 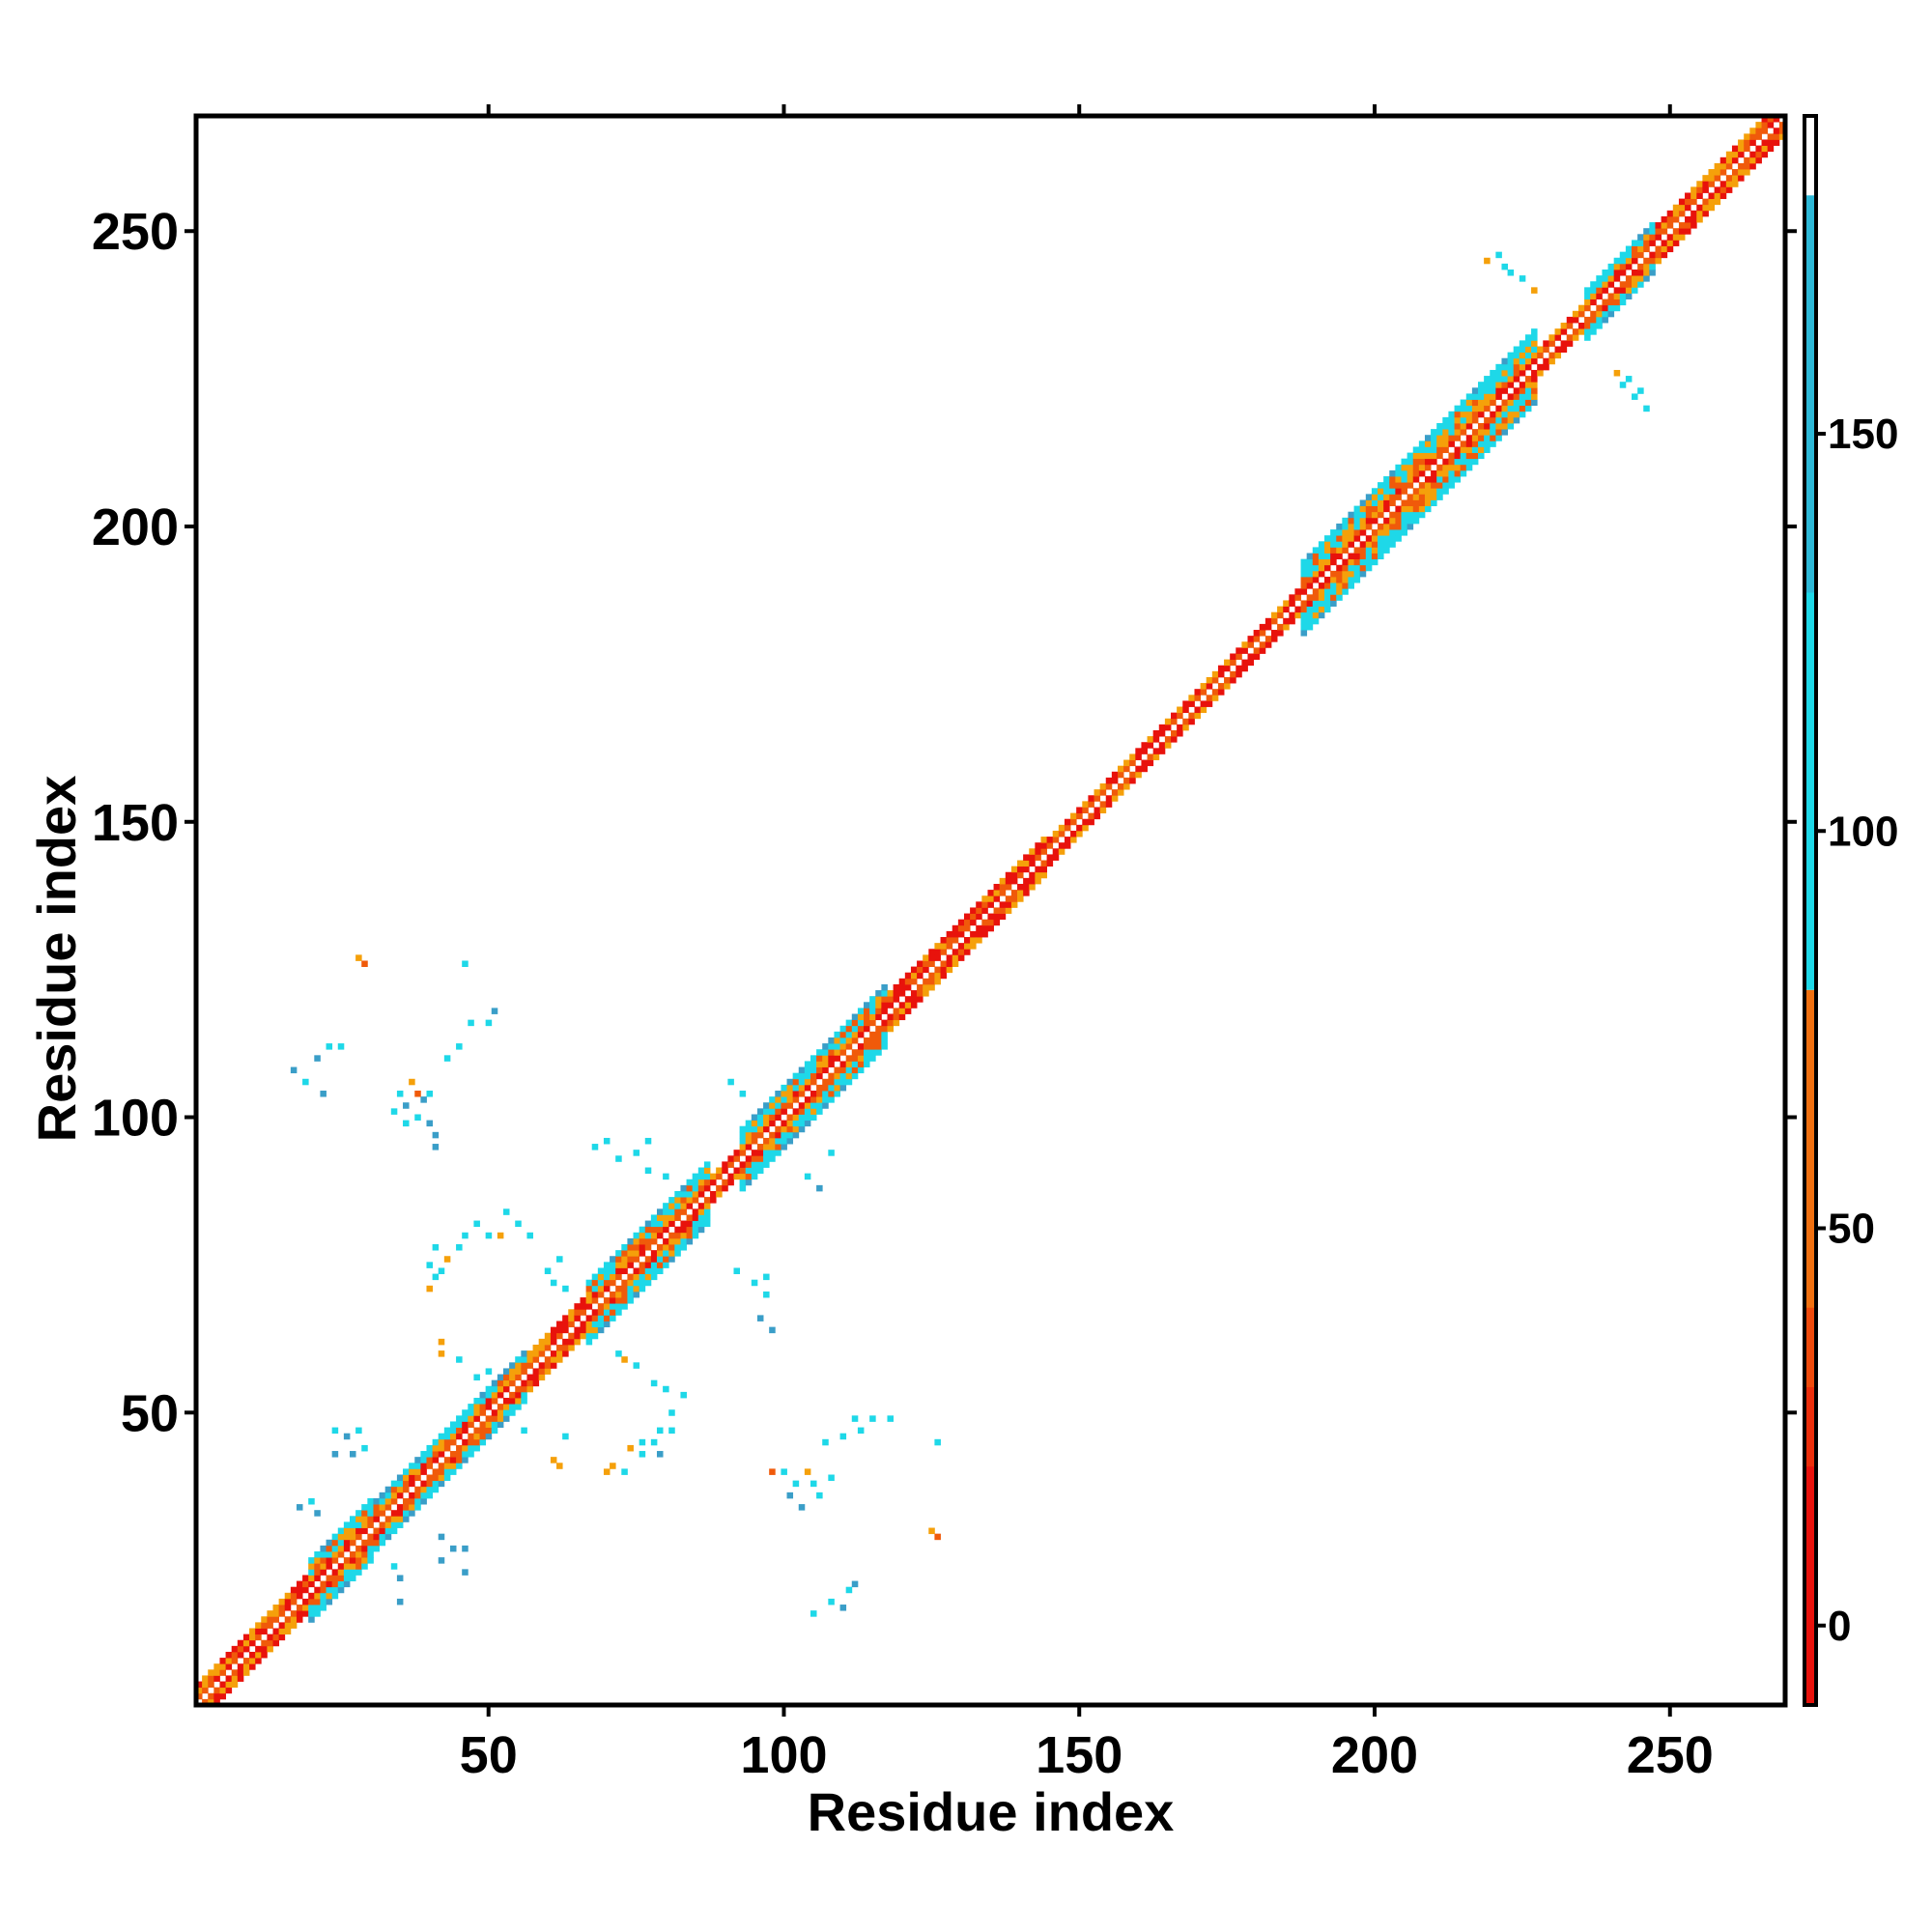 I want to click on y-tick-label: 200, so click(x=135, y=527).